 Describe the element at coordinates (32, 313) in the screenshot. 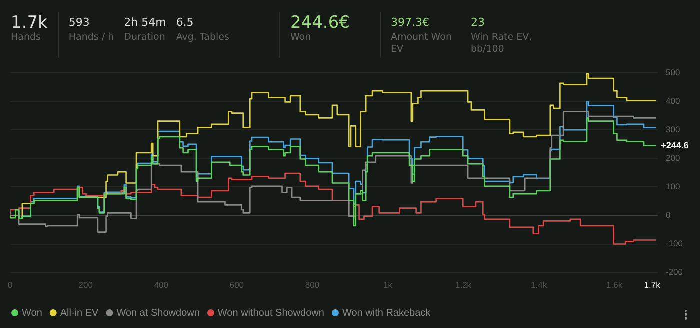

I see `legend-label: Won` at that location.